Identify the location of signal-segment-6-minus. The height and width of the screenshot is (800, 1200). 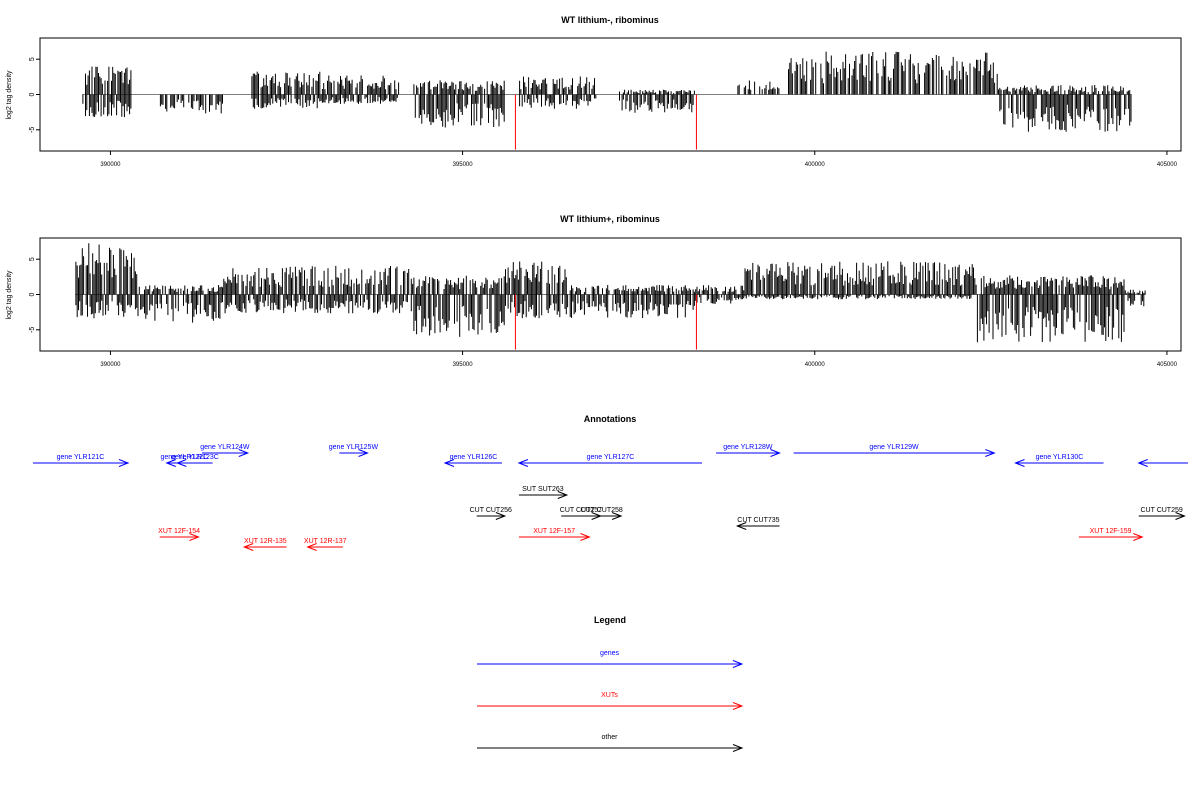
(720, 299).